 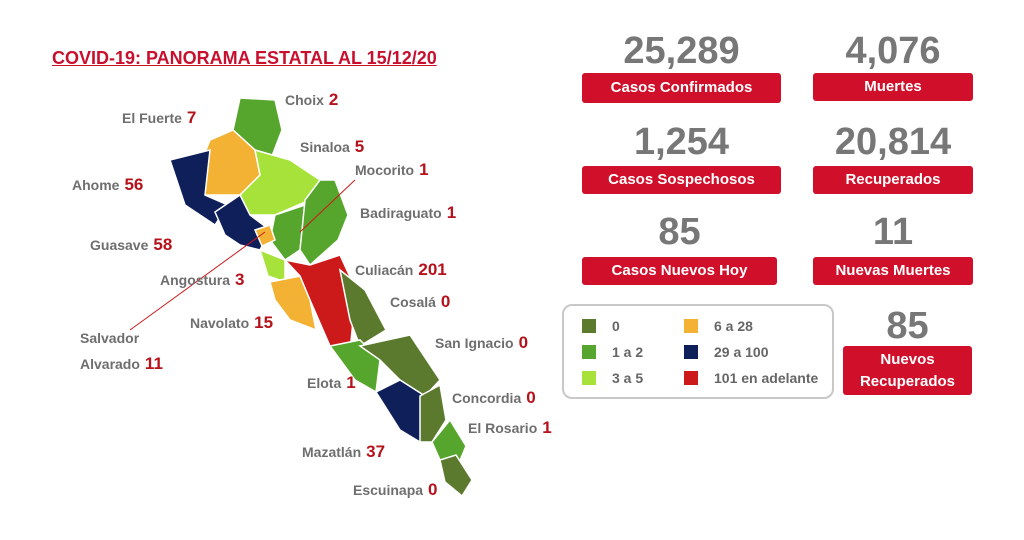 I want to click on stat-value: 25,289, so click(x=681, y=51).